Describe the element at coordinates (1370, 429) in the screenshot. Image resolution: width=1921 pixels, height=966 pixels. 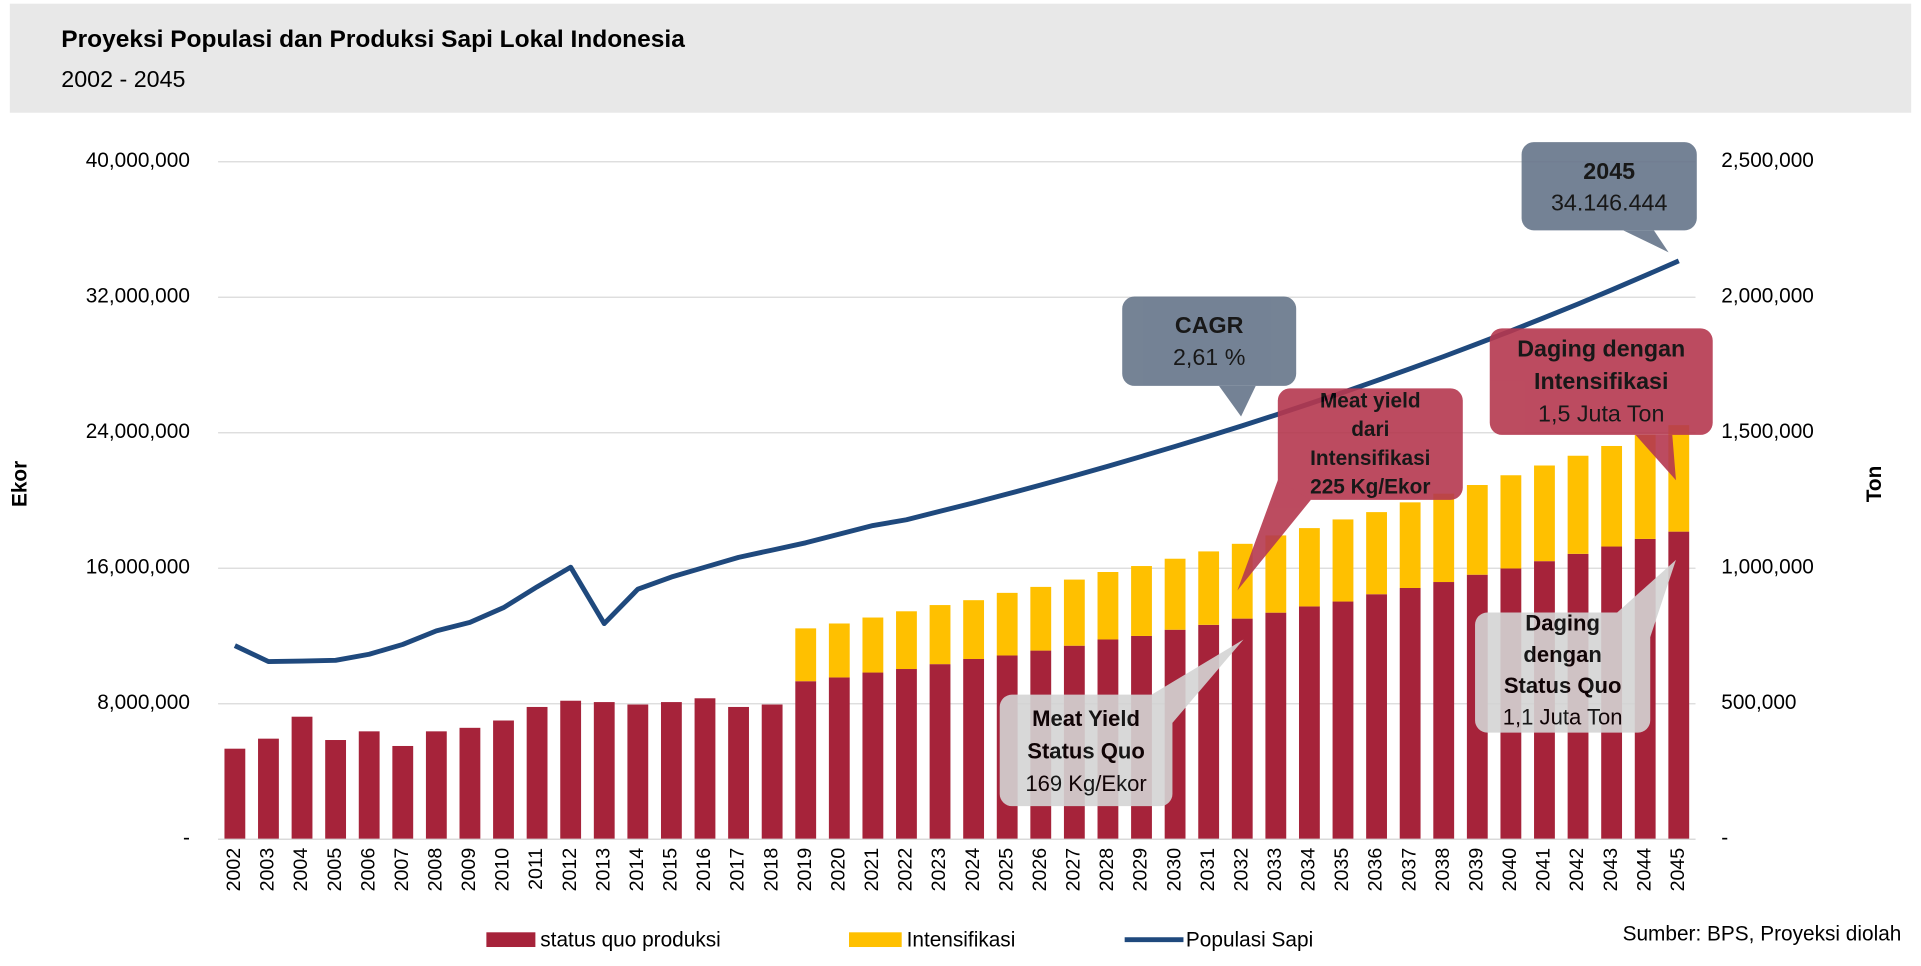
I see `callout-text: dari` at that location.